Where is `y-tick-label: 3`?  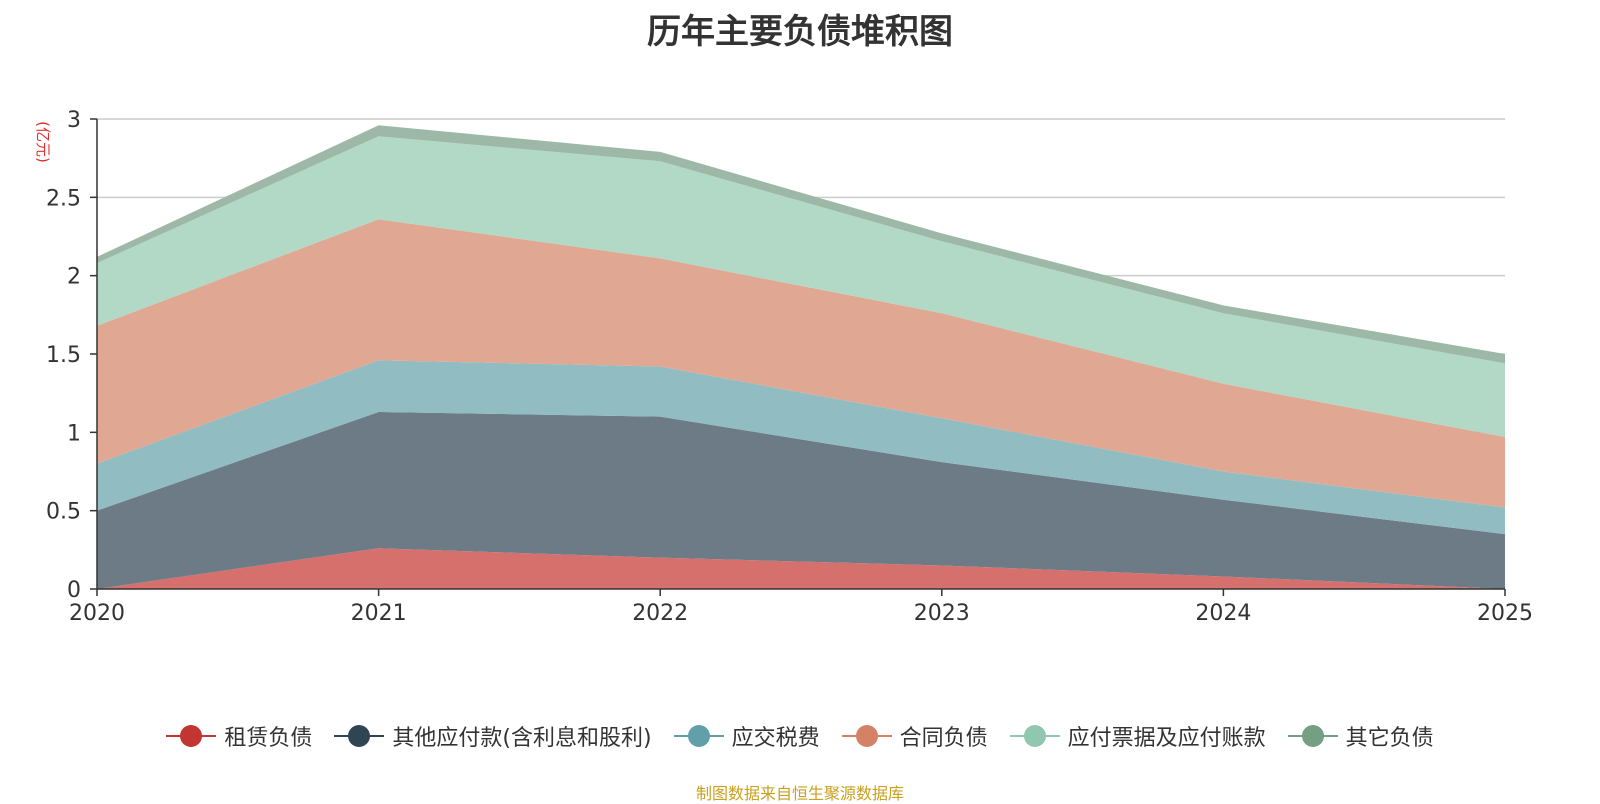
y-tick-label: 3 is located at coordinates (74, 120).